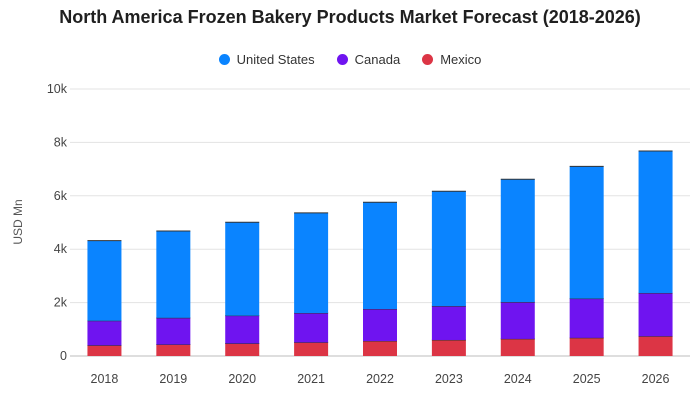  Describe the element at coordinates (105, 379) in the screenshot. I see `x-tick-label-2018: 2018` at that location.